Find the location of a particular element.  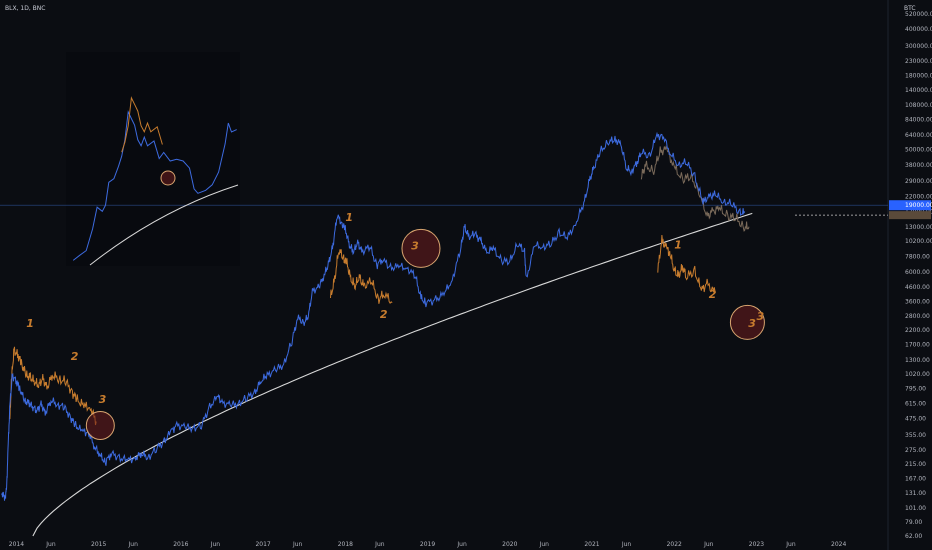

y-tick-label: 10200.00 is located at coordinates (918, 241).